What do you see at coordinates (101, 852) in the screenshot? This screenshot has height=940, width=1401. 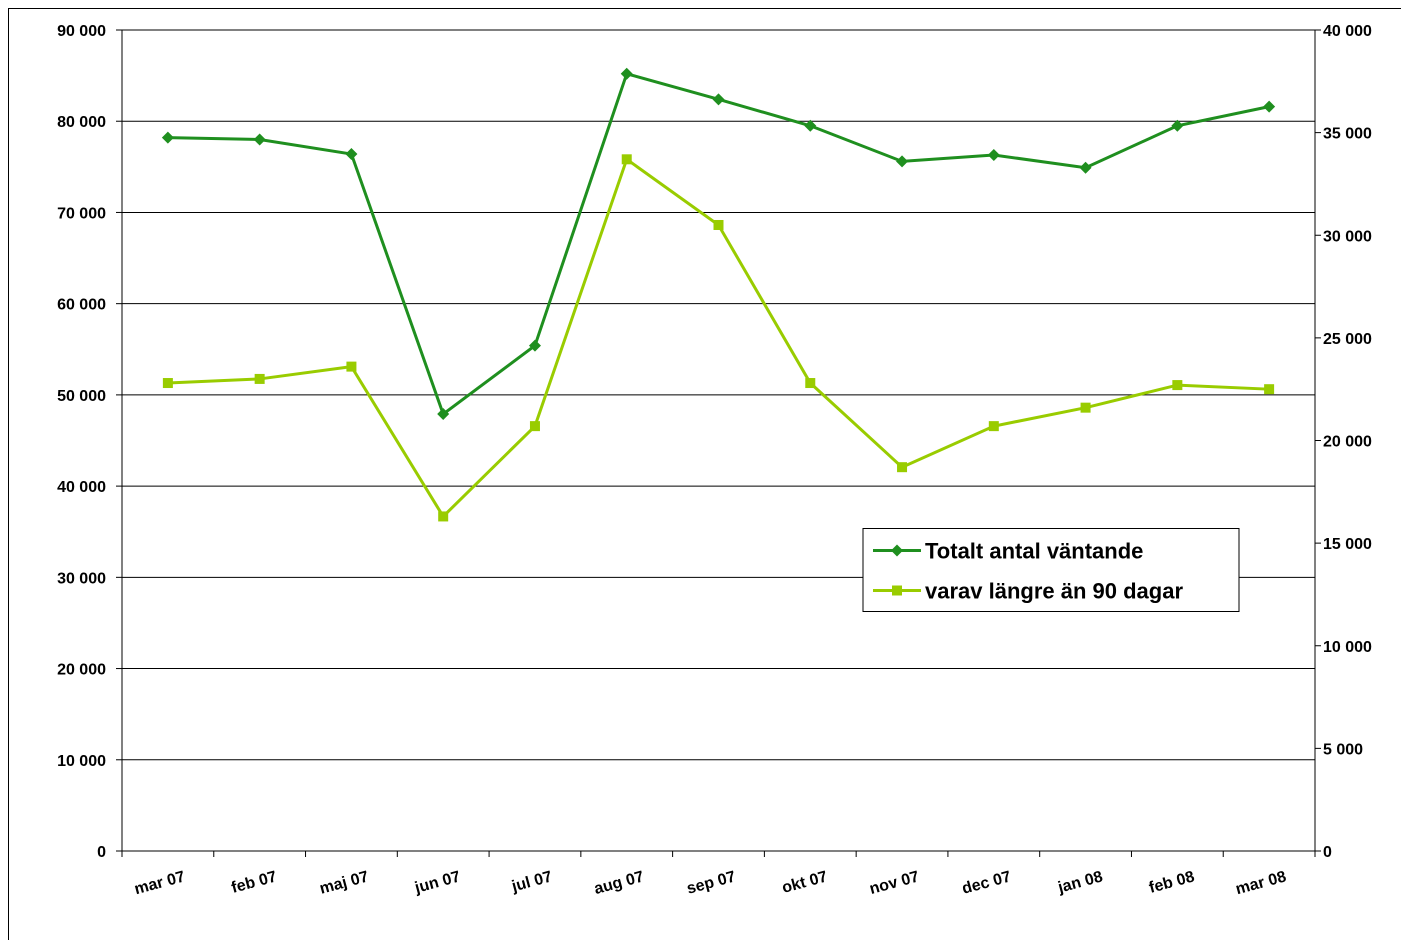 I see `y-tick-label: 0` at bounding box center [101, 852].